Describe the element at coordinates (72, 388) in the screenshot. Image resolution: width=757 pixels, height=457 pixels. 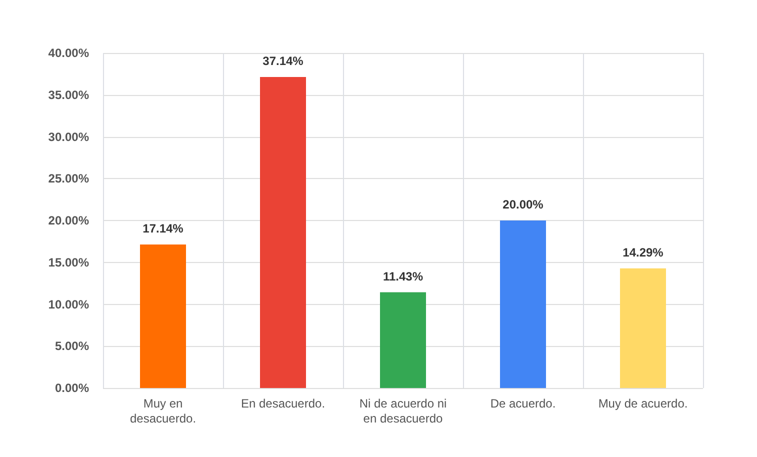
I see `y-tick-label: 0.00%` at that location.